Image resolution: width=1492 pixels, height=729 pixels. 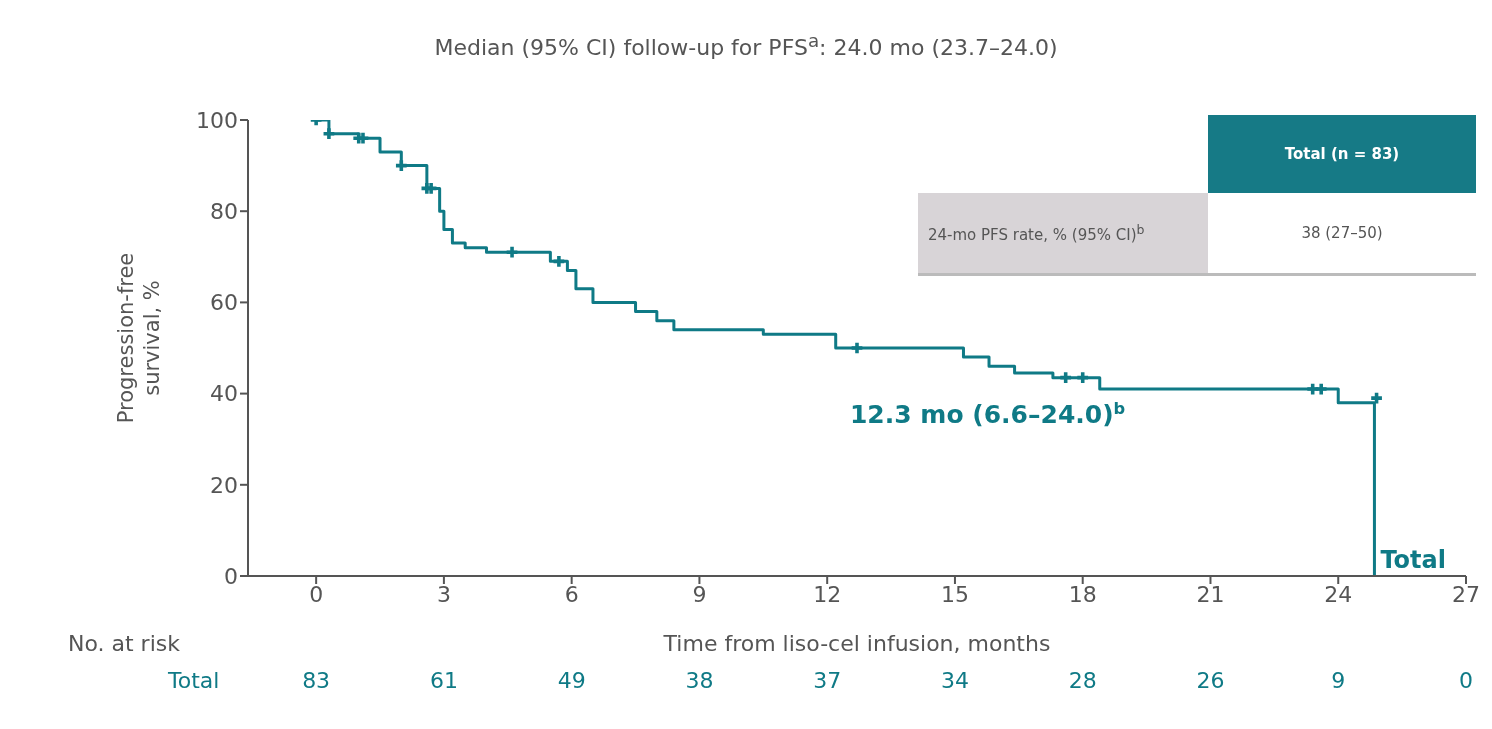 What do you see at coordinates (194, 680) in the screenshot?
I see `text: Total` at bounding box center [194, 680].